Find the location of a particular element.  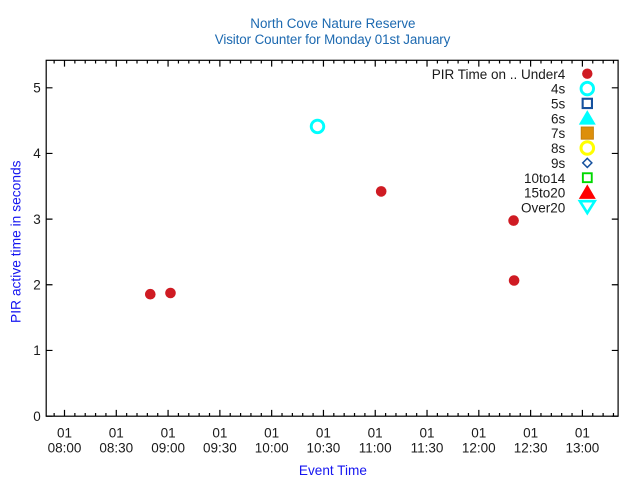

svg-text: 1 is located at coordinates (37, 350).